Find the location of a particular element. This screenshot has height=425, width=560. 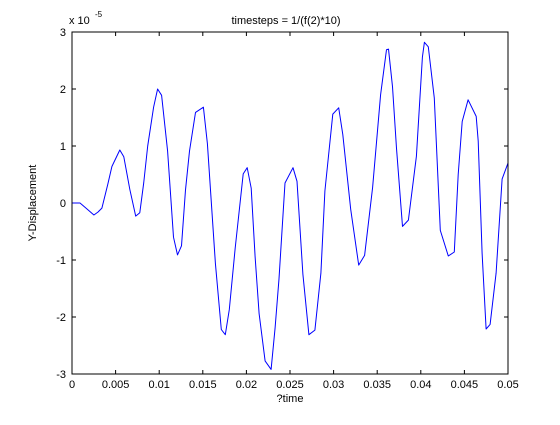

x-axis-label: ?time is located at coordinates (290, 399).